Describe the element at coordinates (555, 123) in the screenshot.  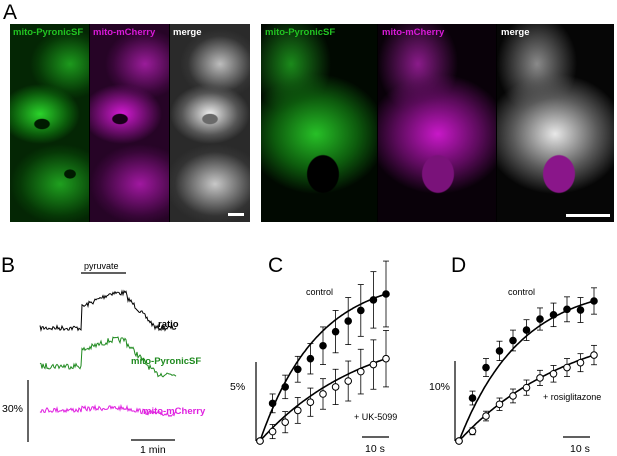
I see `micro-right-merge` at that location.